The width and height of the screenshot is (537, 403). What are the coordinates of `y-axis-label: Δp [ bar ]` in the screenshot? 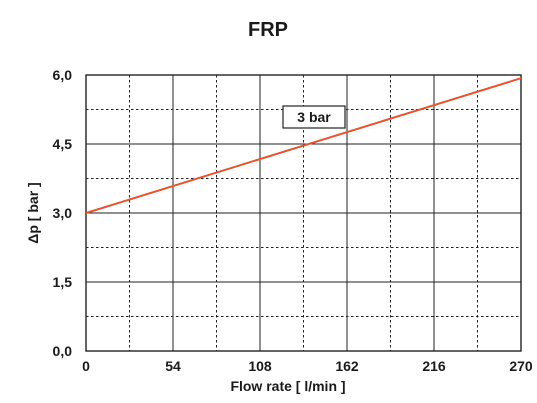 It's located at (33, 212).